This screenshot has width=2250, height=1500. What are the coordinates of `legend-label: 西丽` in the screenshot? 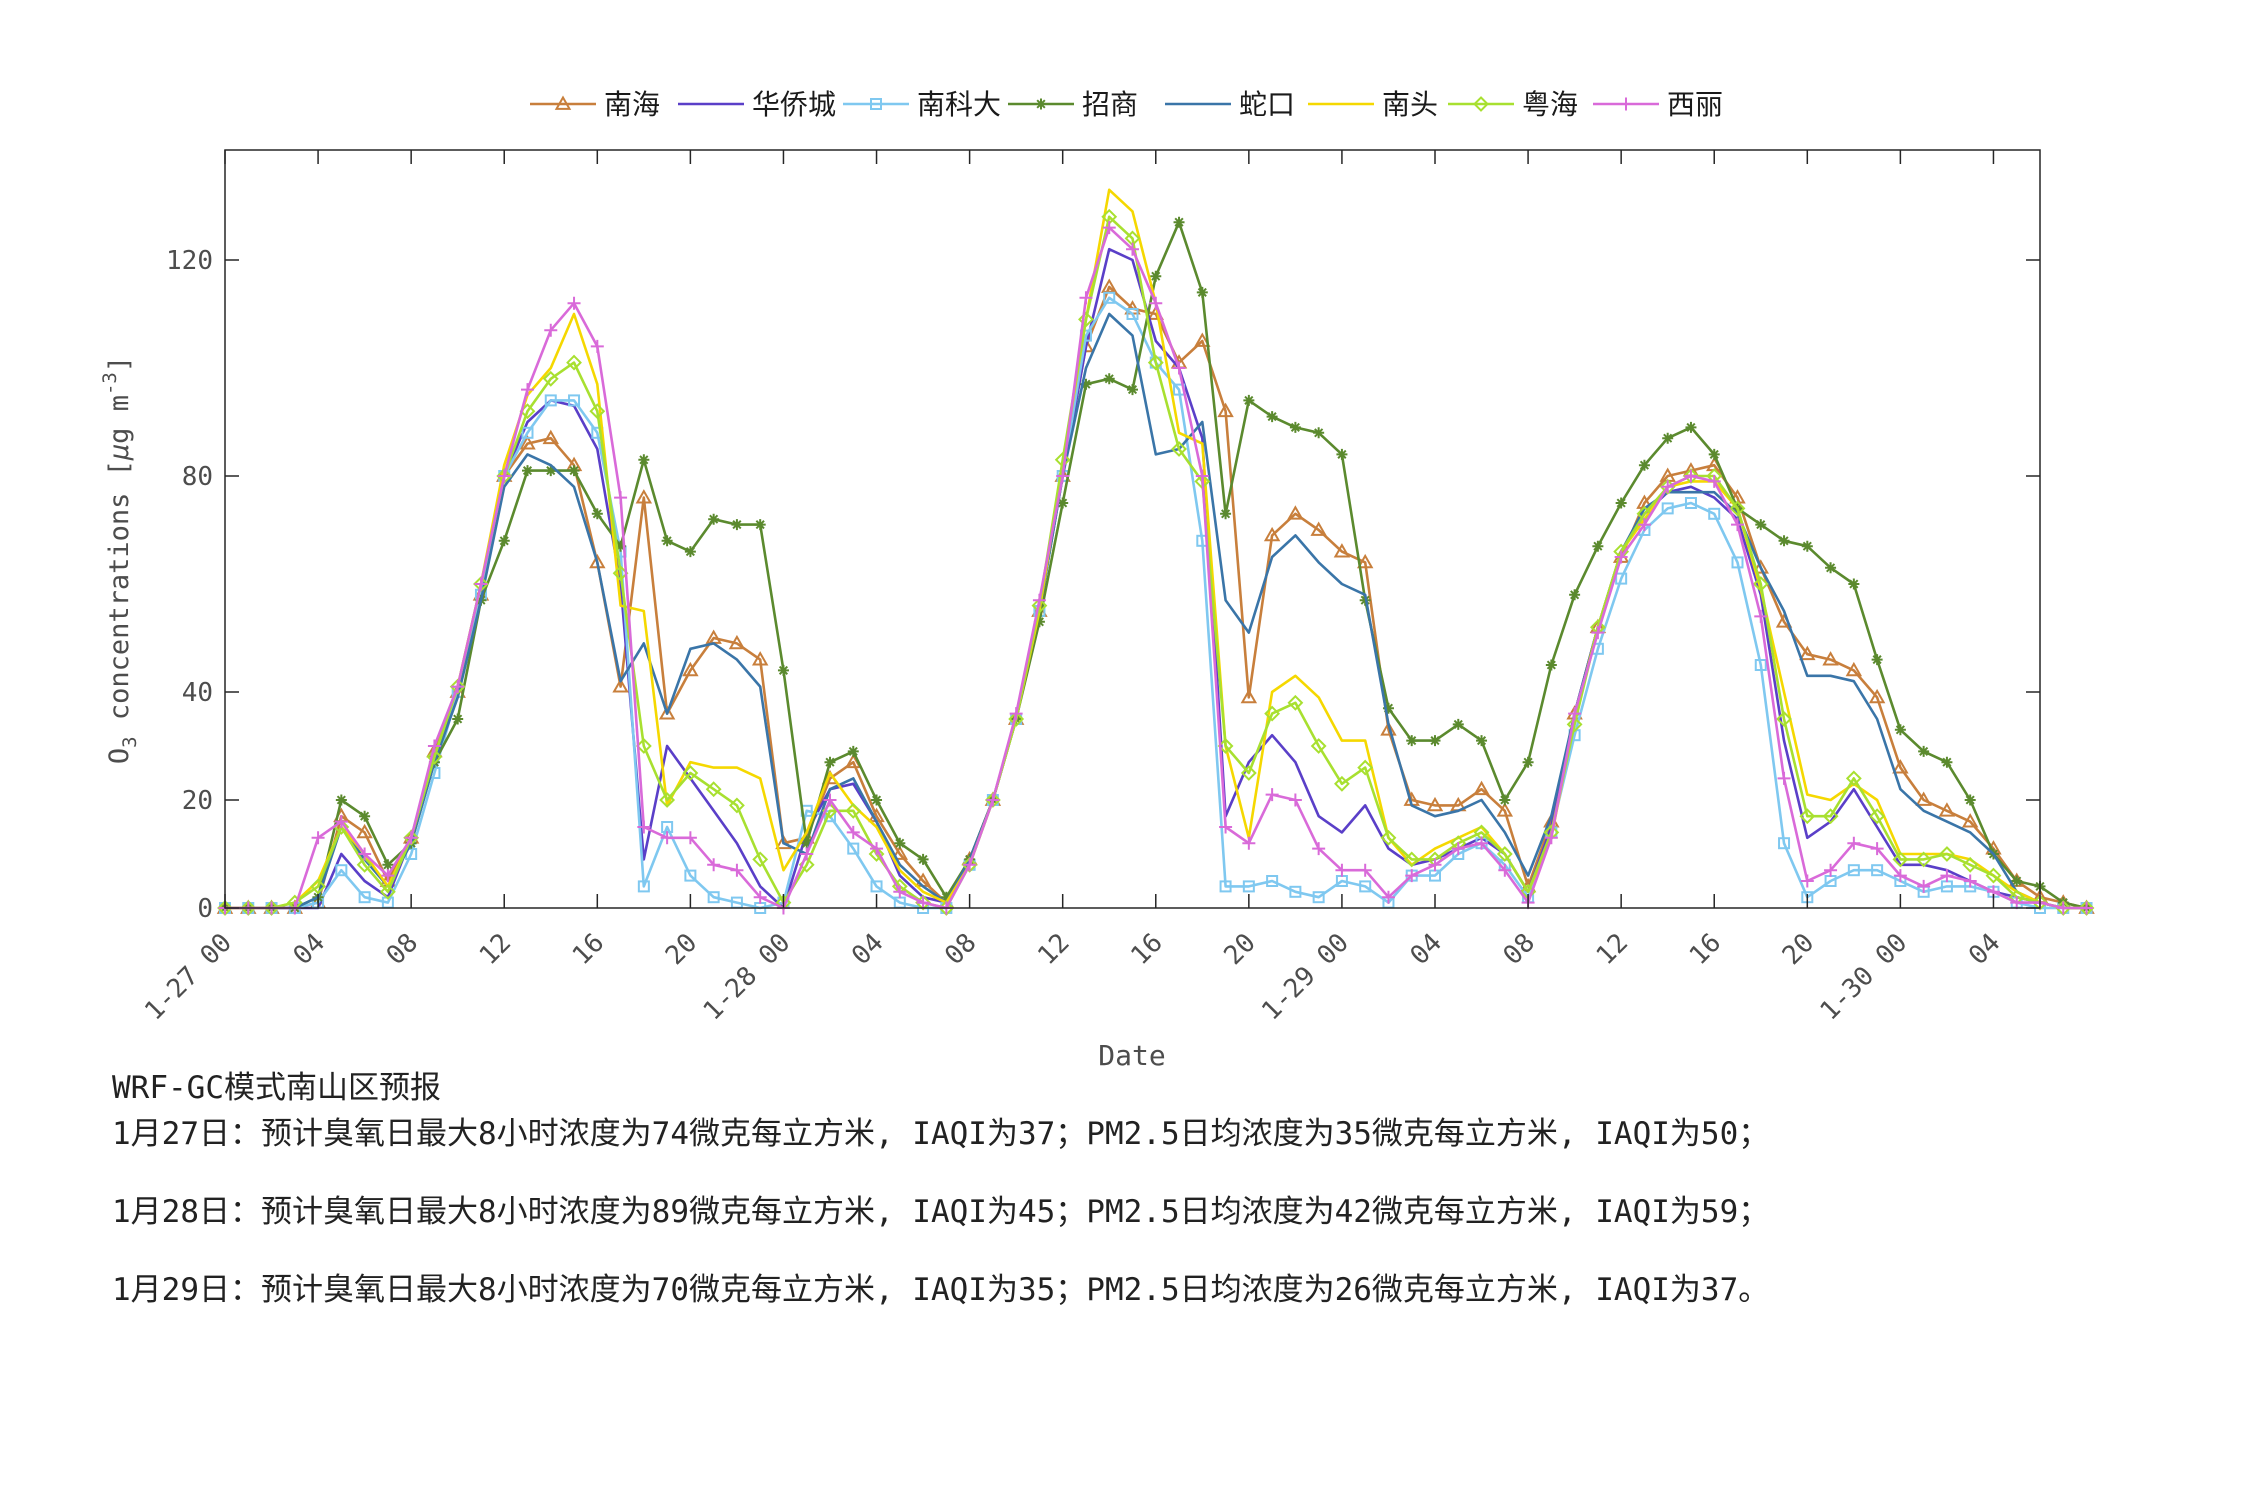 It's located at (1695, 104).